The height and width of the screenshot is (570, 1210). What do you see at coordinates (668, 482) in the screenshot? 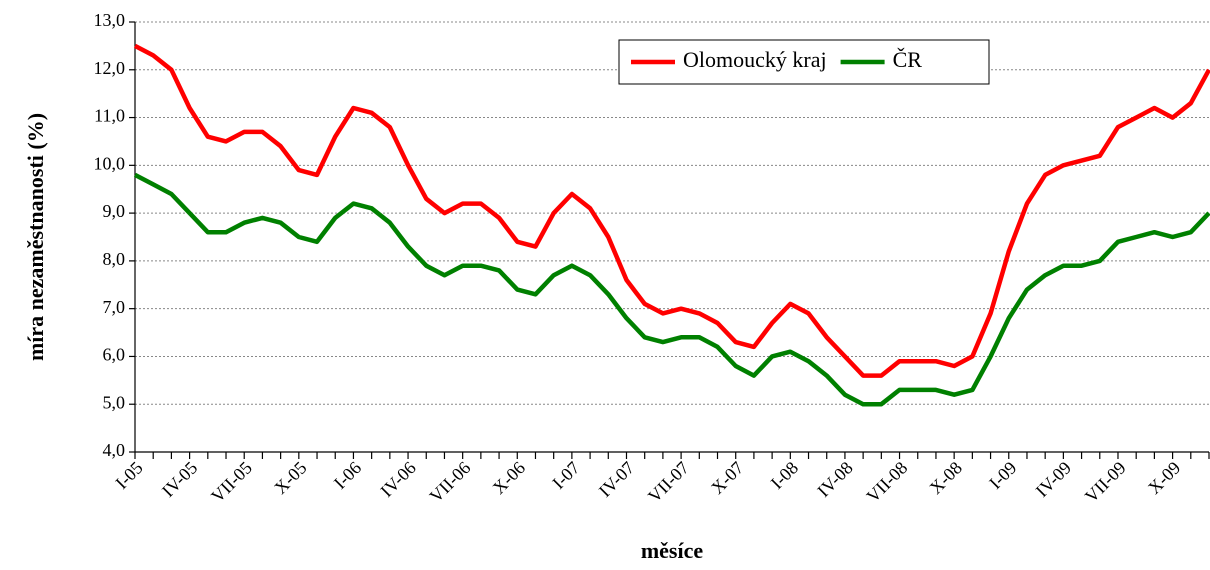
I see `x-tick-label: VII-07` at bounding box center [668, 482].